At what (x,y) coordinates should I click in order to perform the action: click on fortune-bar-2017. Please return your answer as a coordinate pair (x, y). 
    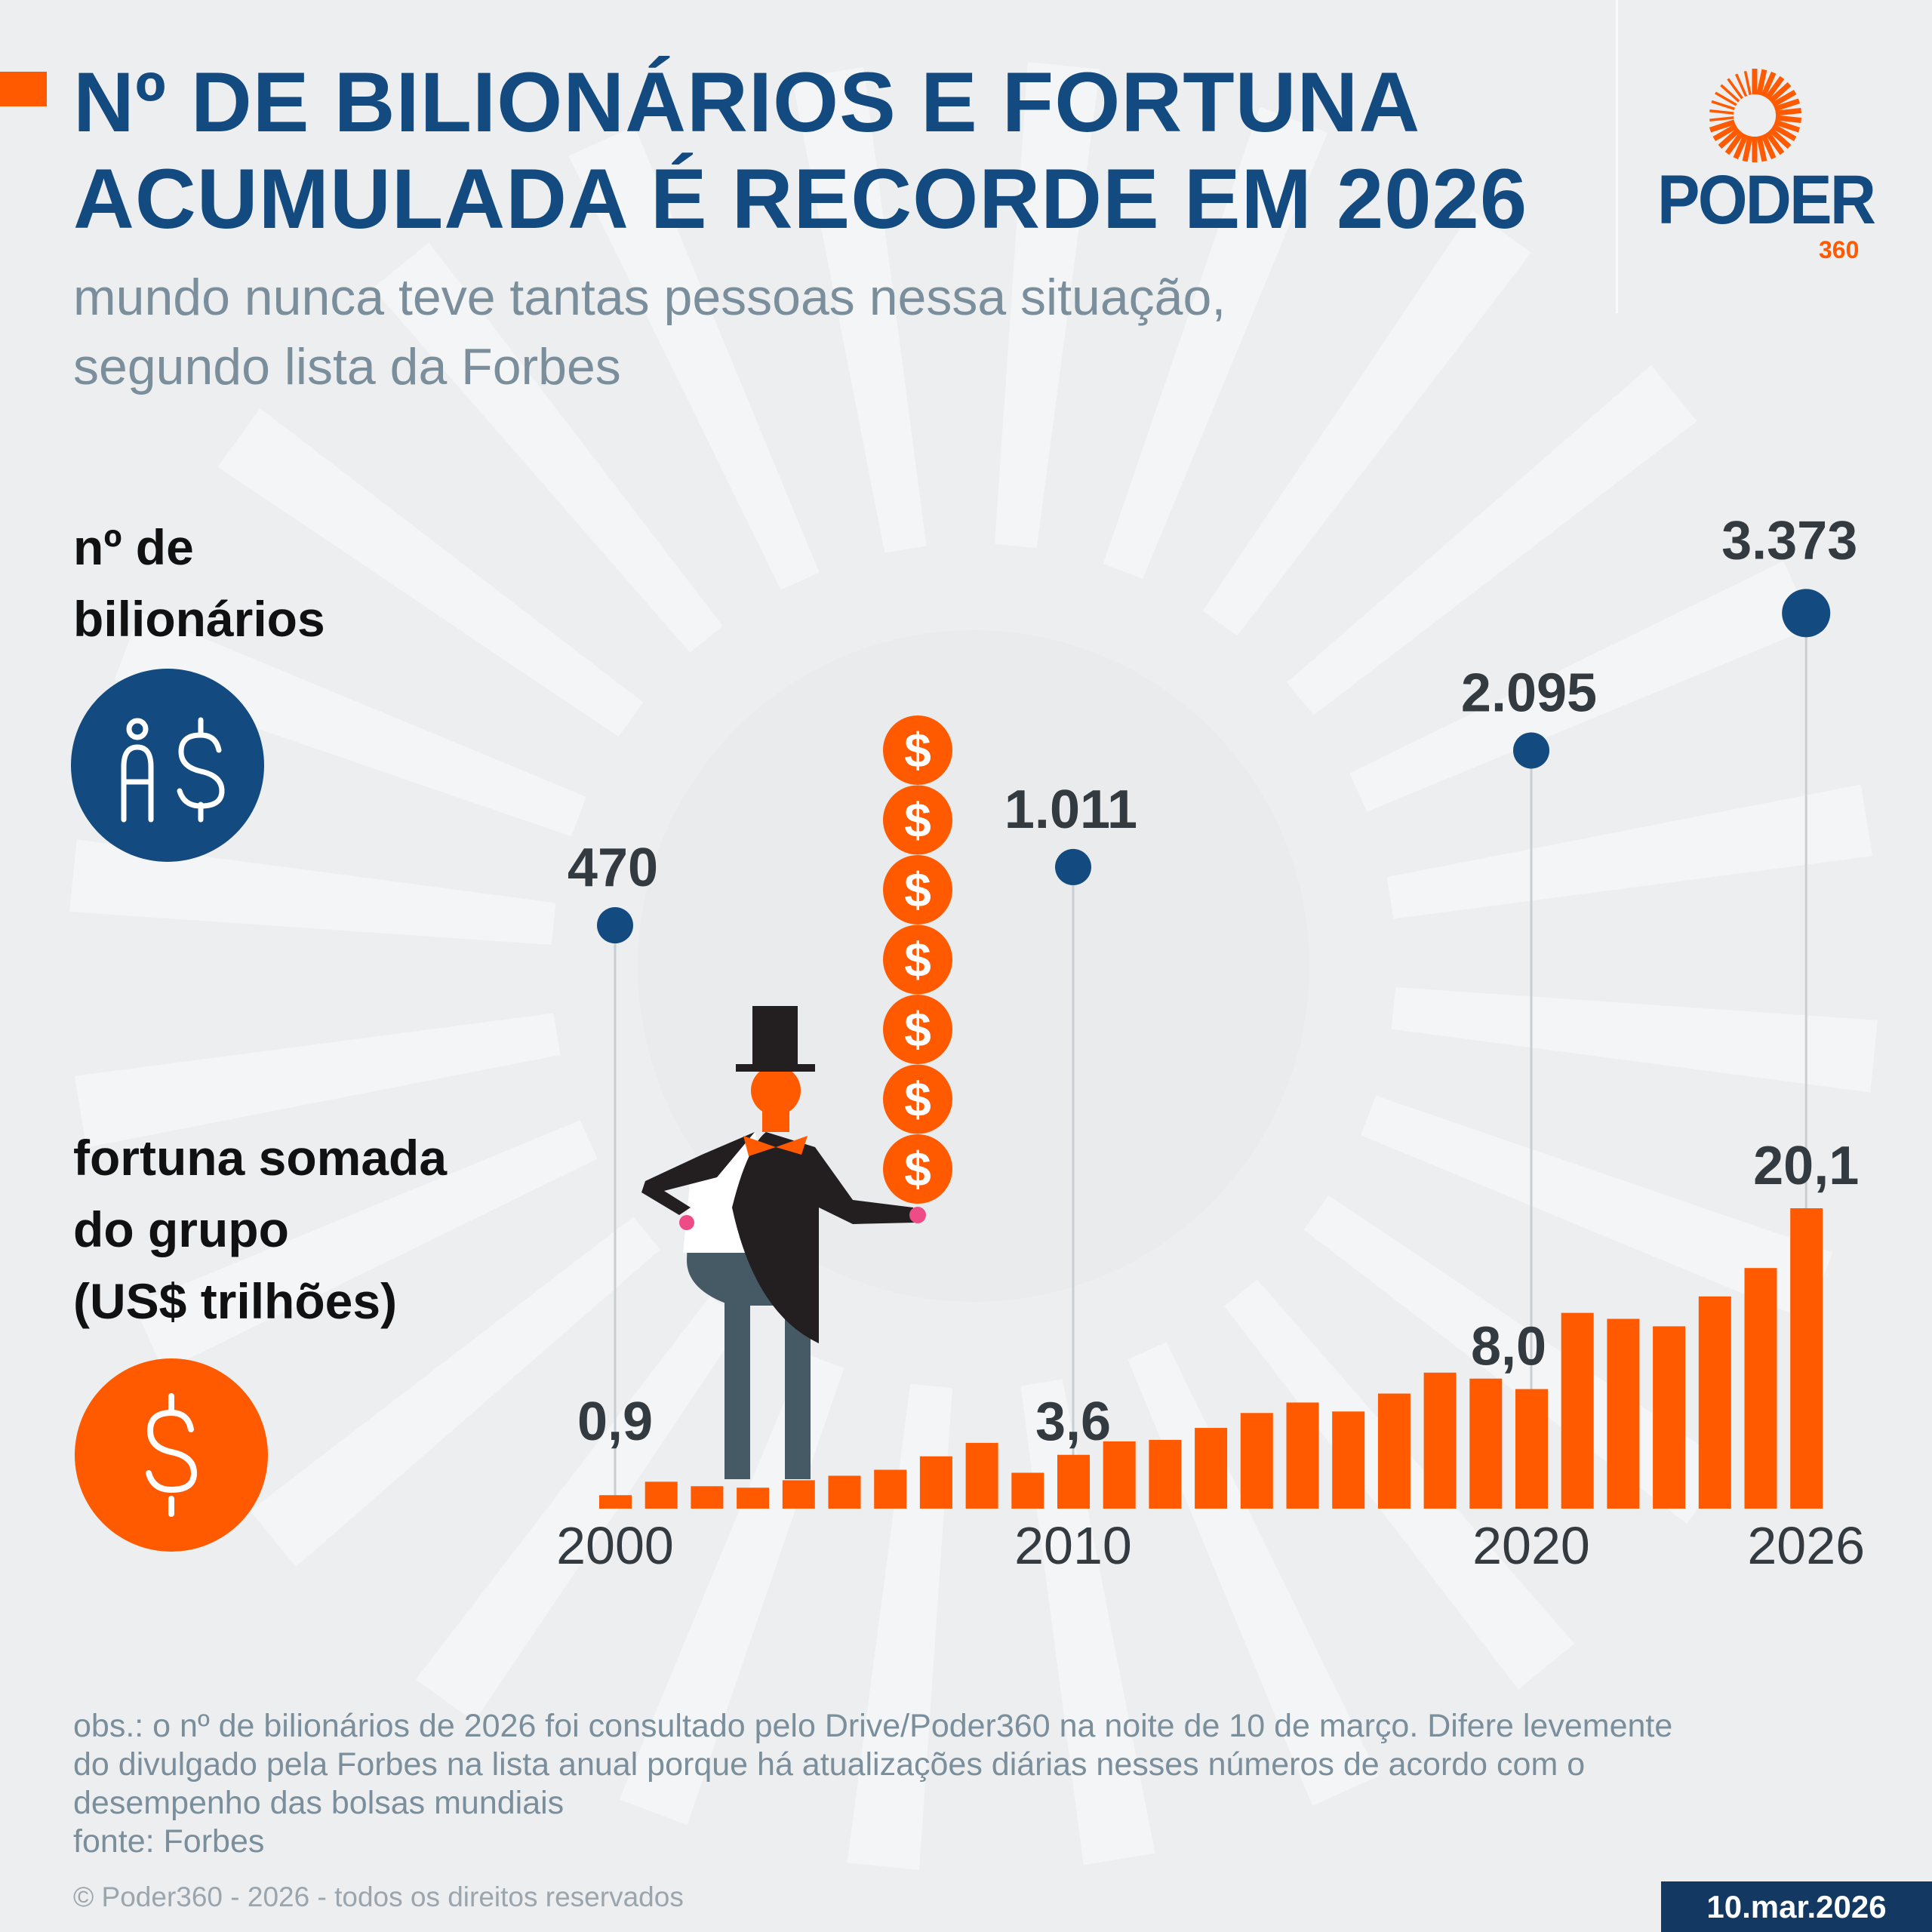
    Looking at the image, I should click on (1394, 1451).